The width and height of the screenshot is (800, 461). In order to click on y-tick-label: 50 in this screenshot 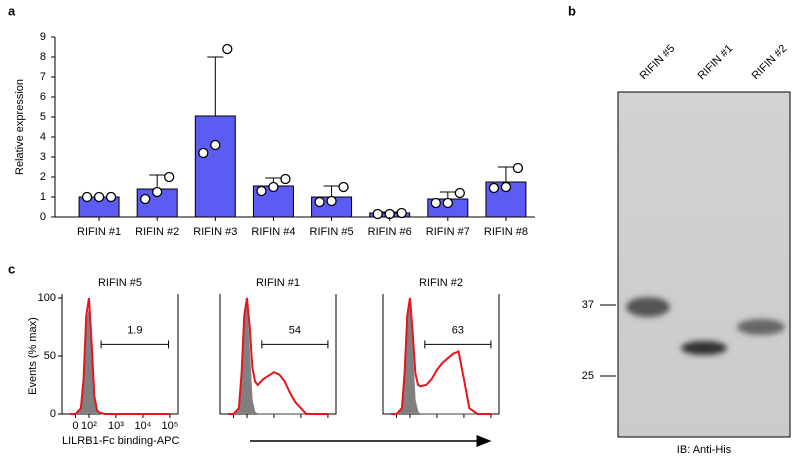, I will do `click(50, 356)`.